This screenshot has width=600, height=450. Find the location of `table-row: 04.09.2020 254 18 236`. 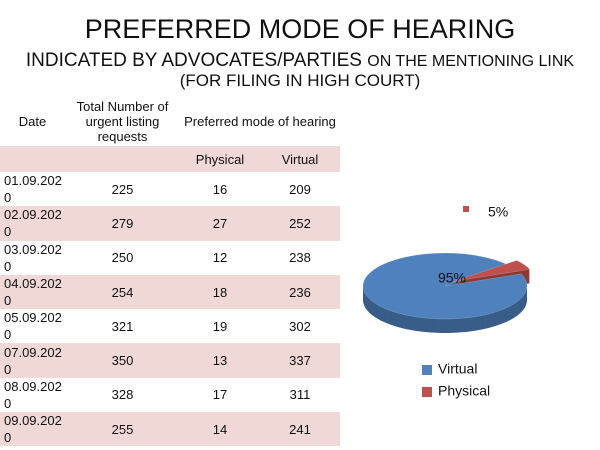

table-row: 04.09.2020 254 18 236 is located at coordinates (170, 292).